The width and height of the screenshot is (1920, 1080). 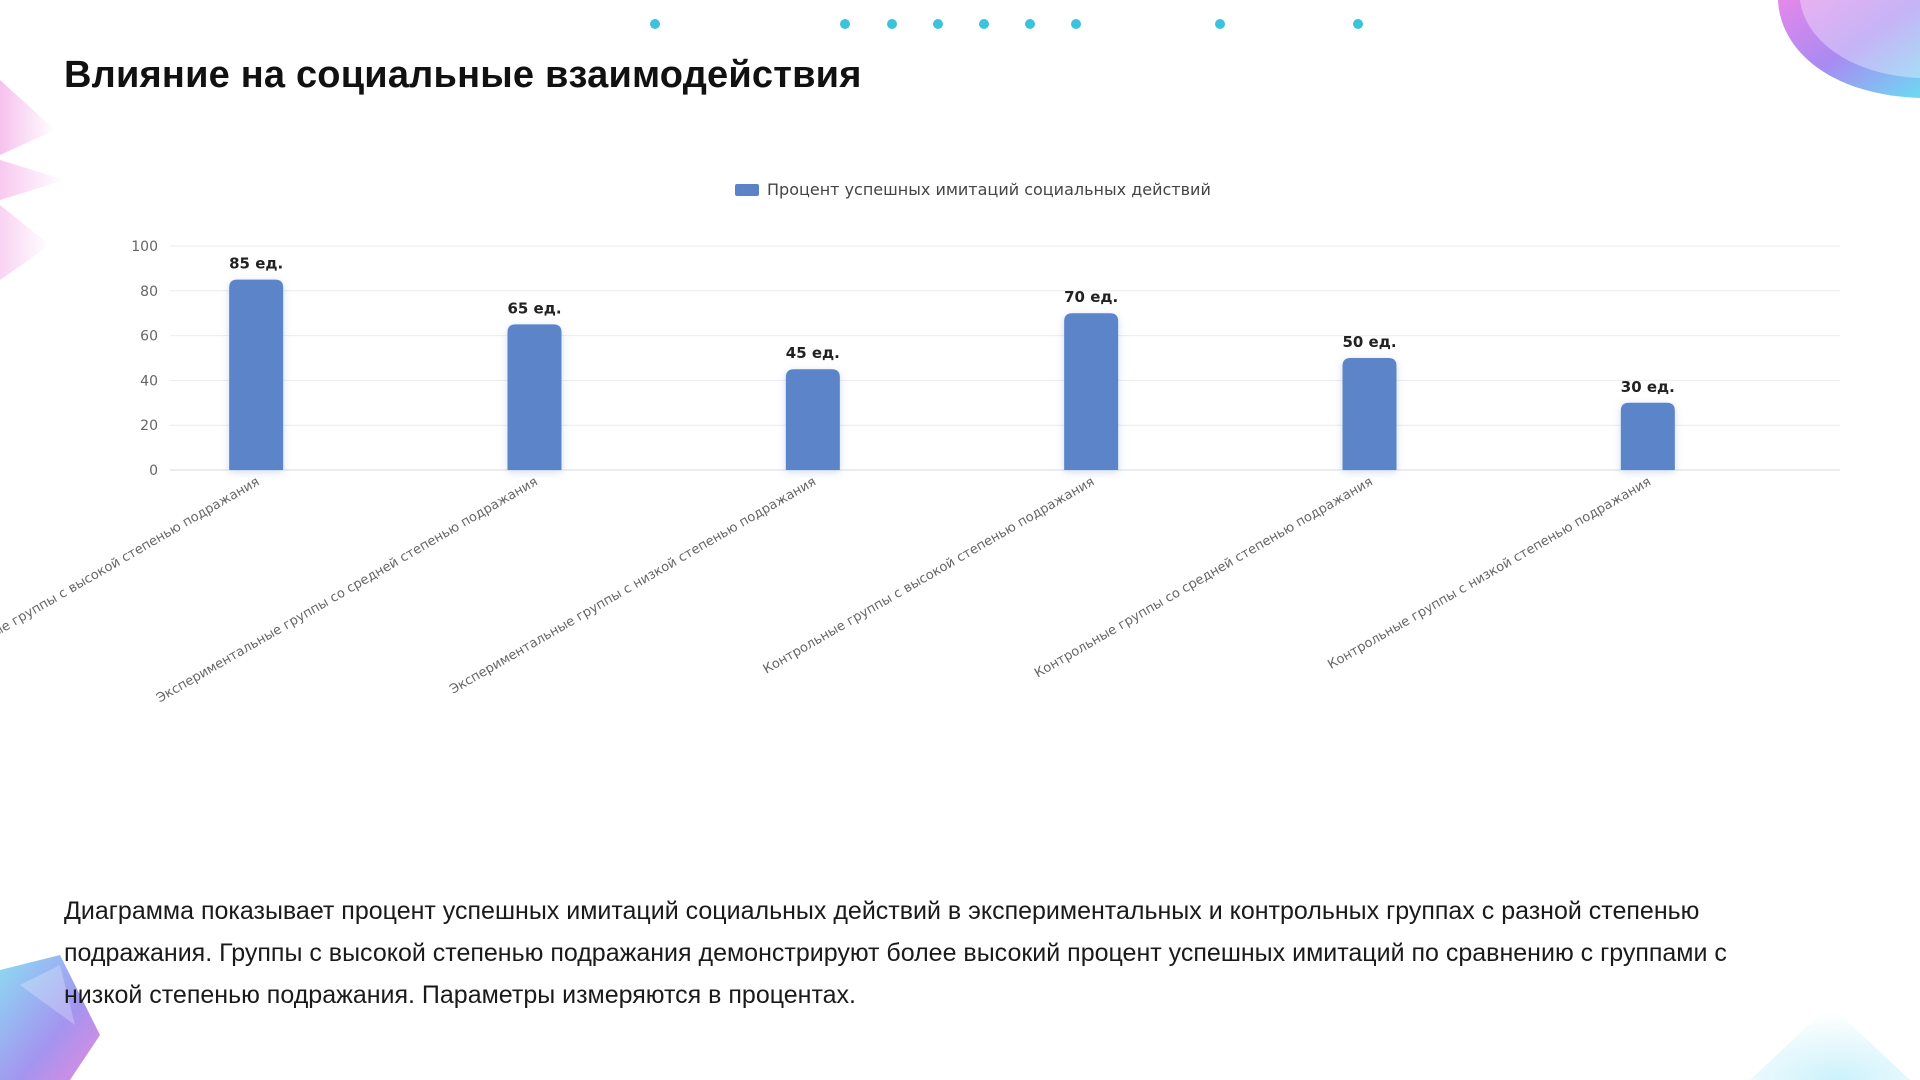 I want to click on data-label: 50 ед., so click(x=1369, y=342).